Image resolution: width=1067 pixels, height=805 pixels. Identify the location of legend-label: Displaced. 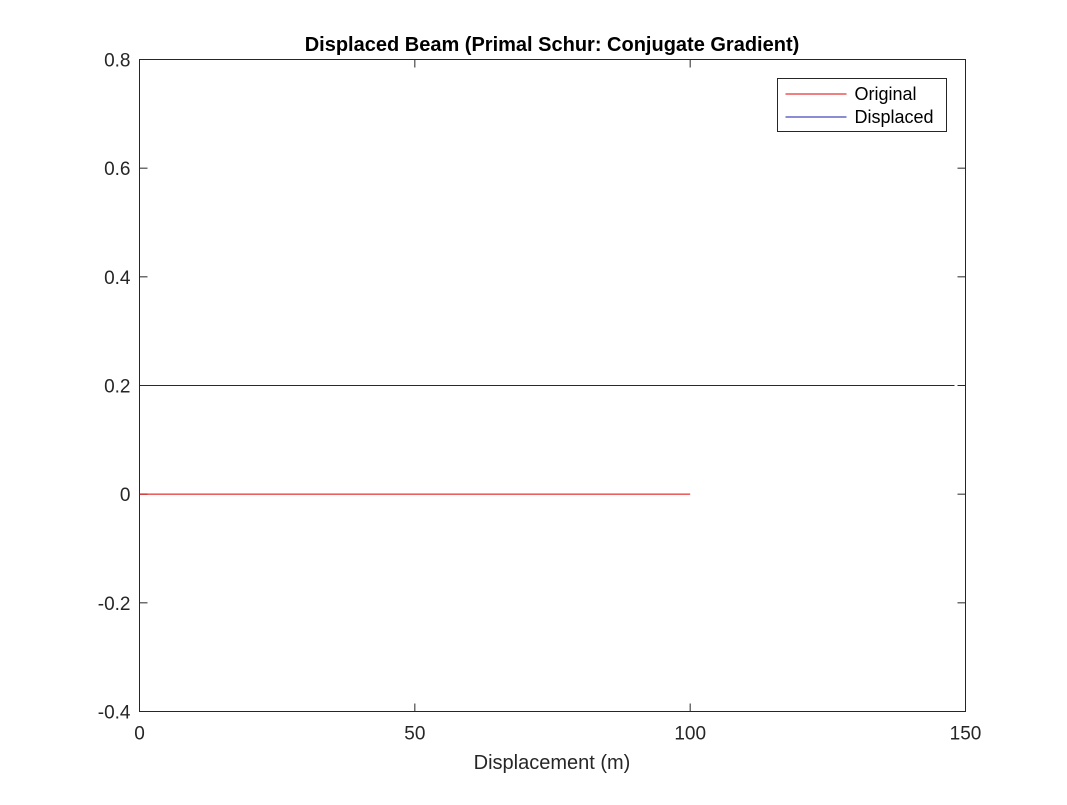
(894, 117).